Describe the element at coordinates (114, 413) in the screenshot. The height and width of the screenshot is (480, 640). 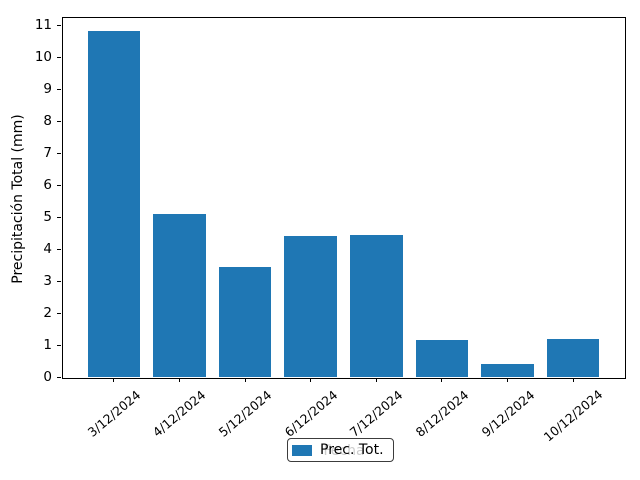
I see `x-tick-label: 3/12/2024` at that location.